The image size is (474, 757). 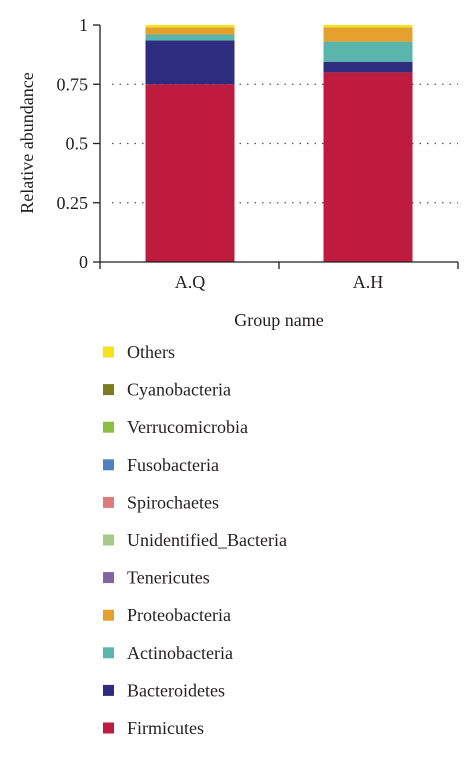 I want to click on grid-layer, so click(x=285, y=143).